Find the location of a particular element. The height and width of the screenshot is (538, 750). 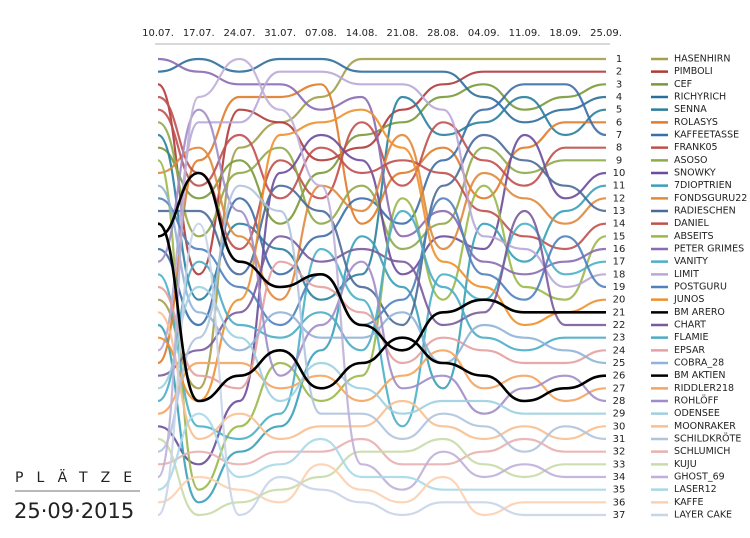

x-tick-label: 10.07. is located at coordinates (158, 33).